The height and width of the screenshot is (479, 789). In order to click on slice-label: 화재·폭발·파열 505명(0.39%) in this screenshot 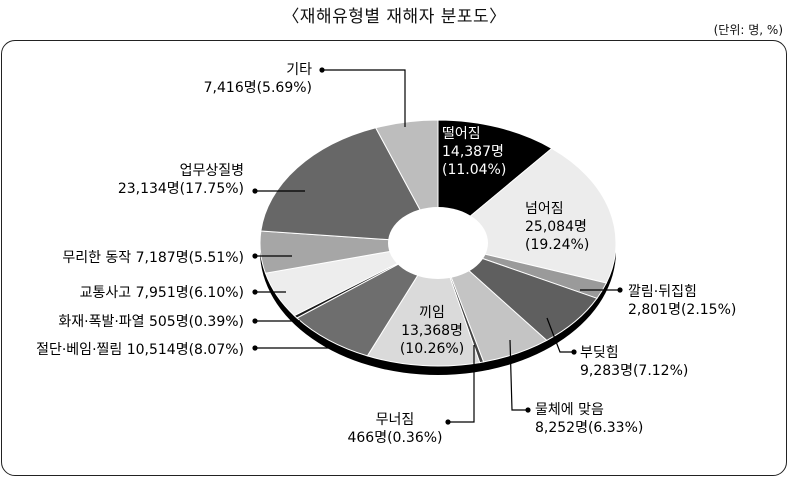, I will do `click(151, 322)`.